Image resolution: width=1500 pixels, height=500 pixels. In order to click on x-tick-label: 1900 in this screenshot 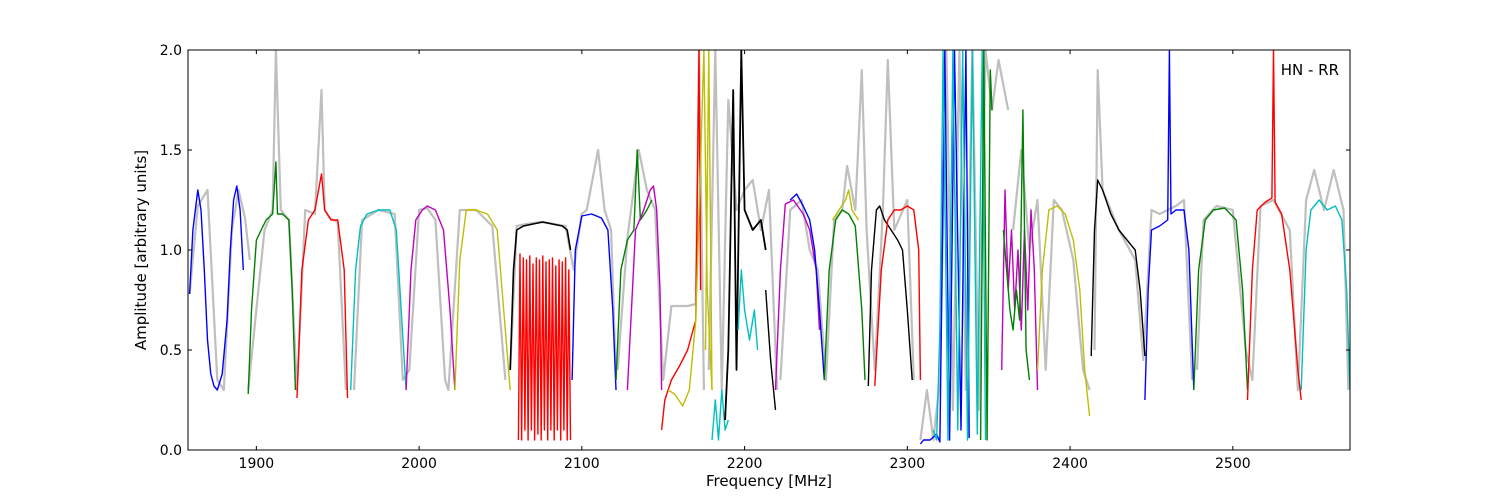, I will do `click(257, 464)`.